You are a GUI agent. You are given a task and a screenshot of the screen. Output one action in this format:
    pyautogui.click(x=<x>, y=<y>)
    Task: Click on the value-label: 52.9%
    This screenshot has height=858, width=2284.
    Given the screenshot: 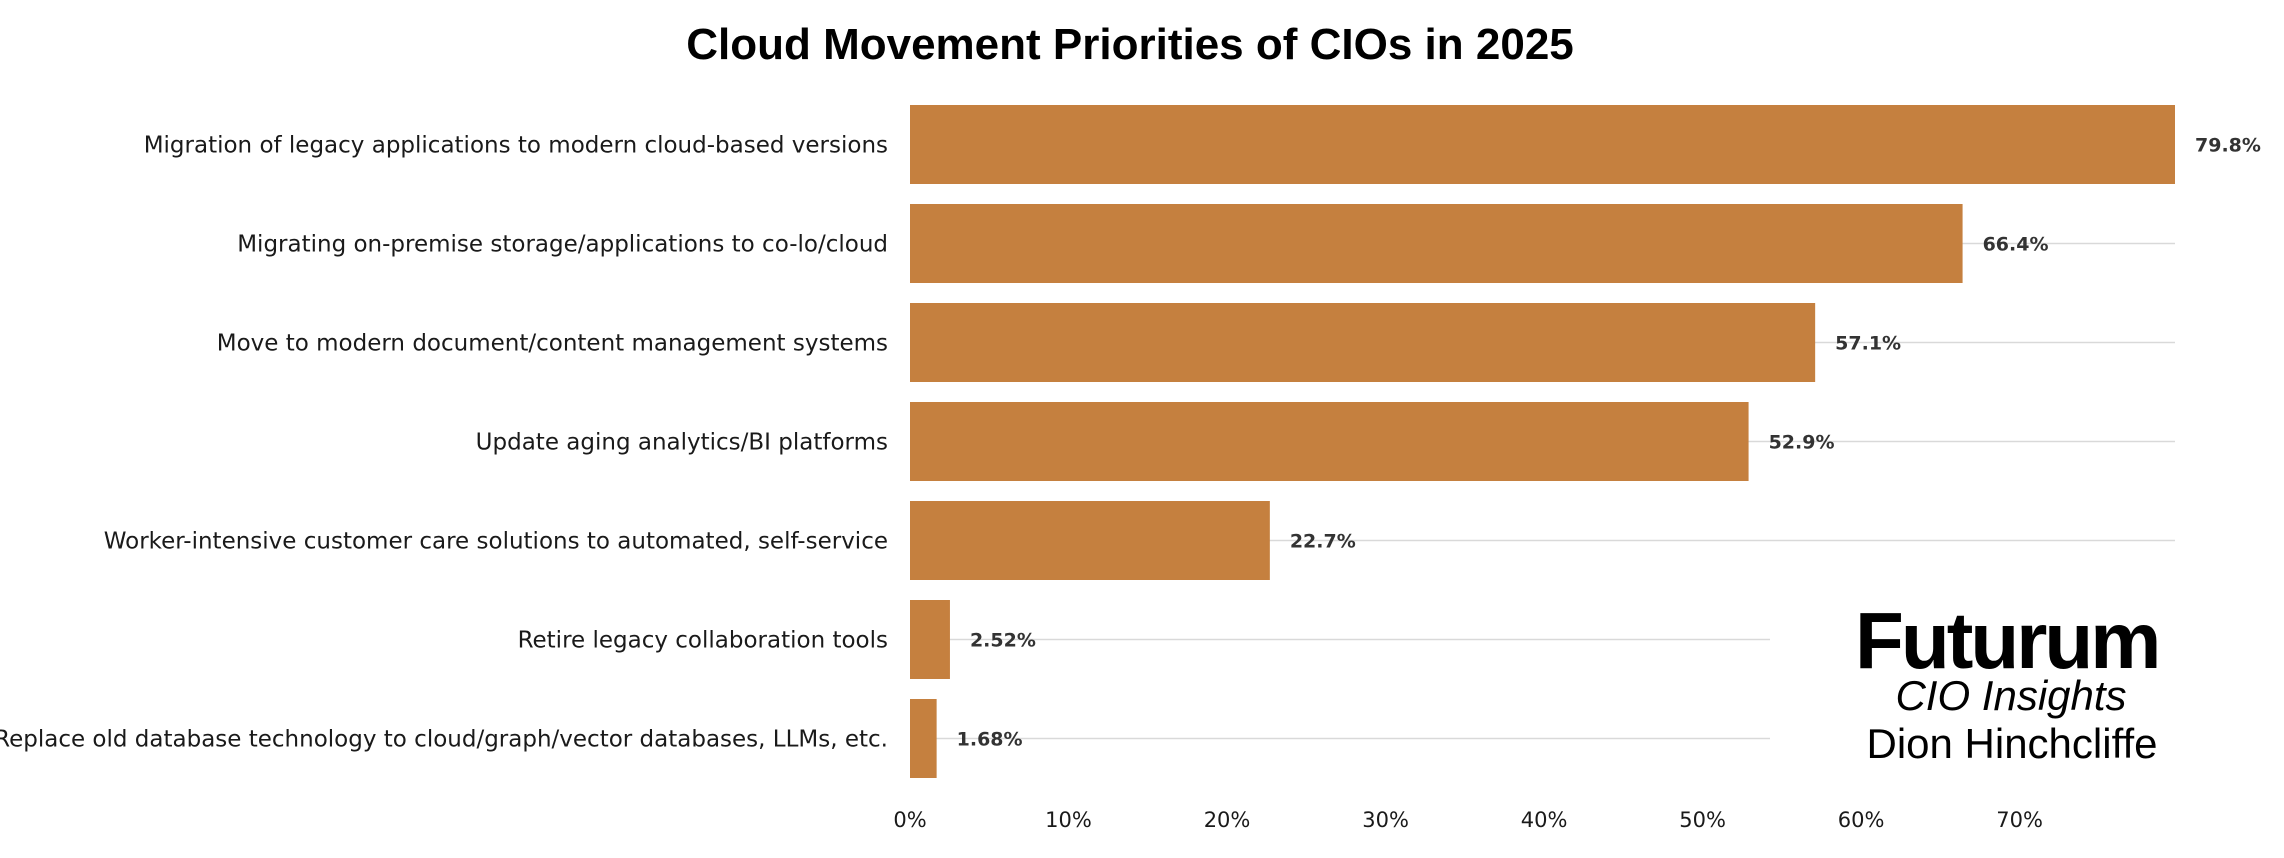 What is the action you would take?
    pyautogui.click(x=1802, y=443)
    